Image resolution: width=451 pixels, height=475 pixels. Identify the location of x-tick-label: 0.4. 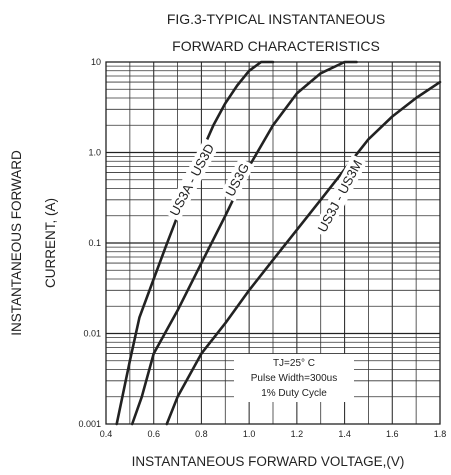
(106, 434).